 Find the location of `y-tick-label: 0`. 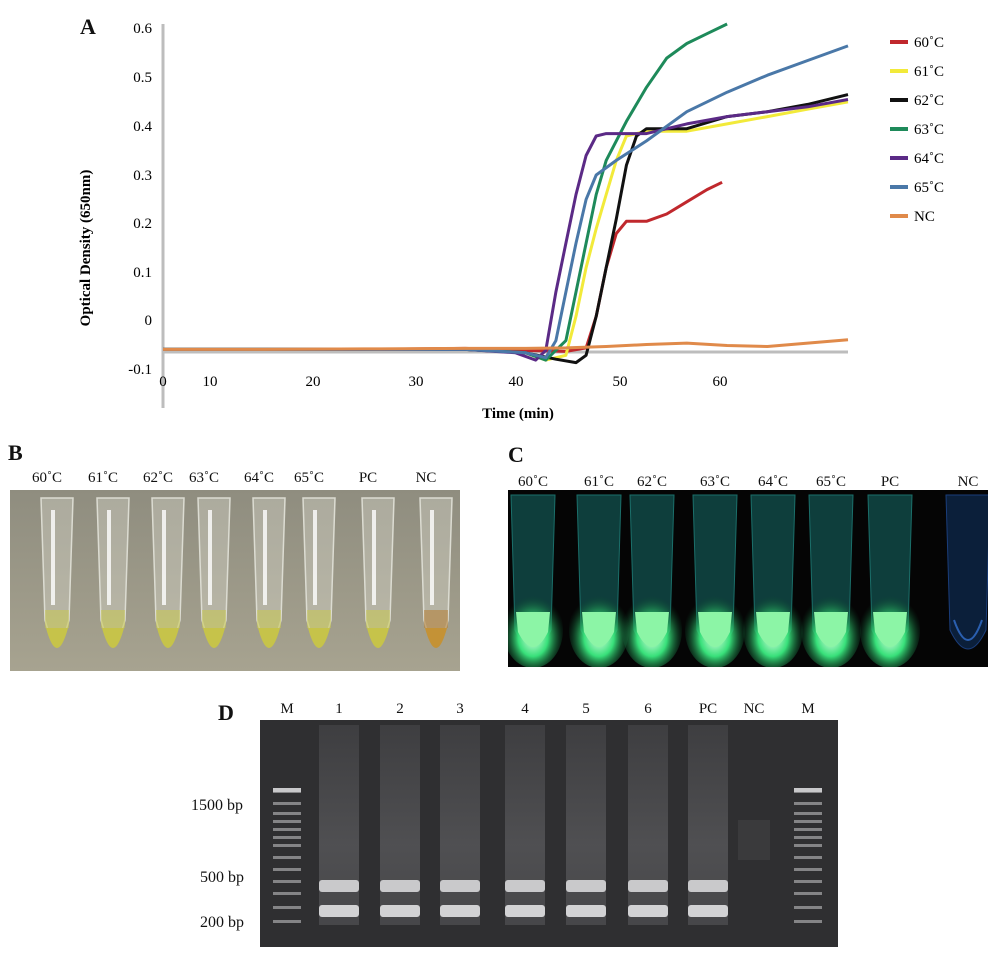

y-tick-label: 0 is located at coordinates (149, 321).